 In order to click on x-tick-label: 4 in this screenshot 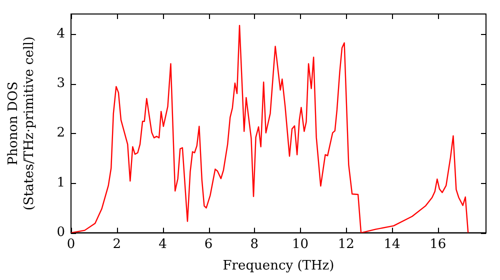, I will do `click(162, 244)`.